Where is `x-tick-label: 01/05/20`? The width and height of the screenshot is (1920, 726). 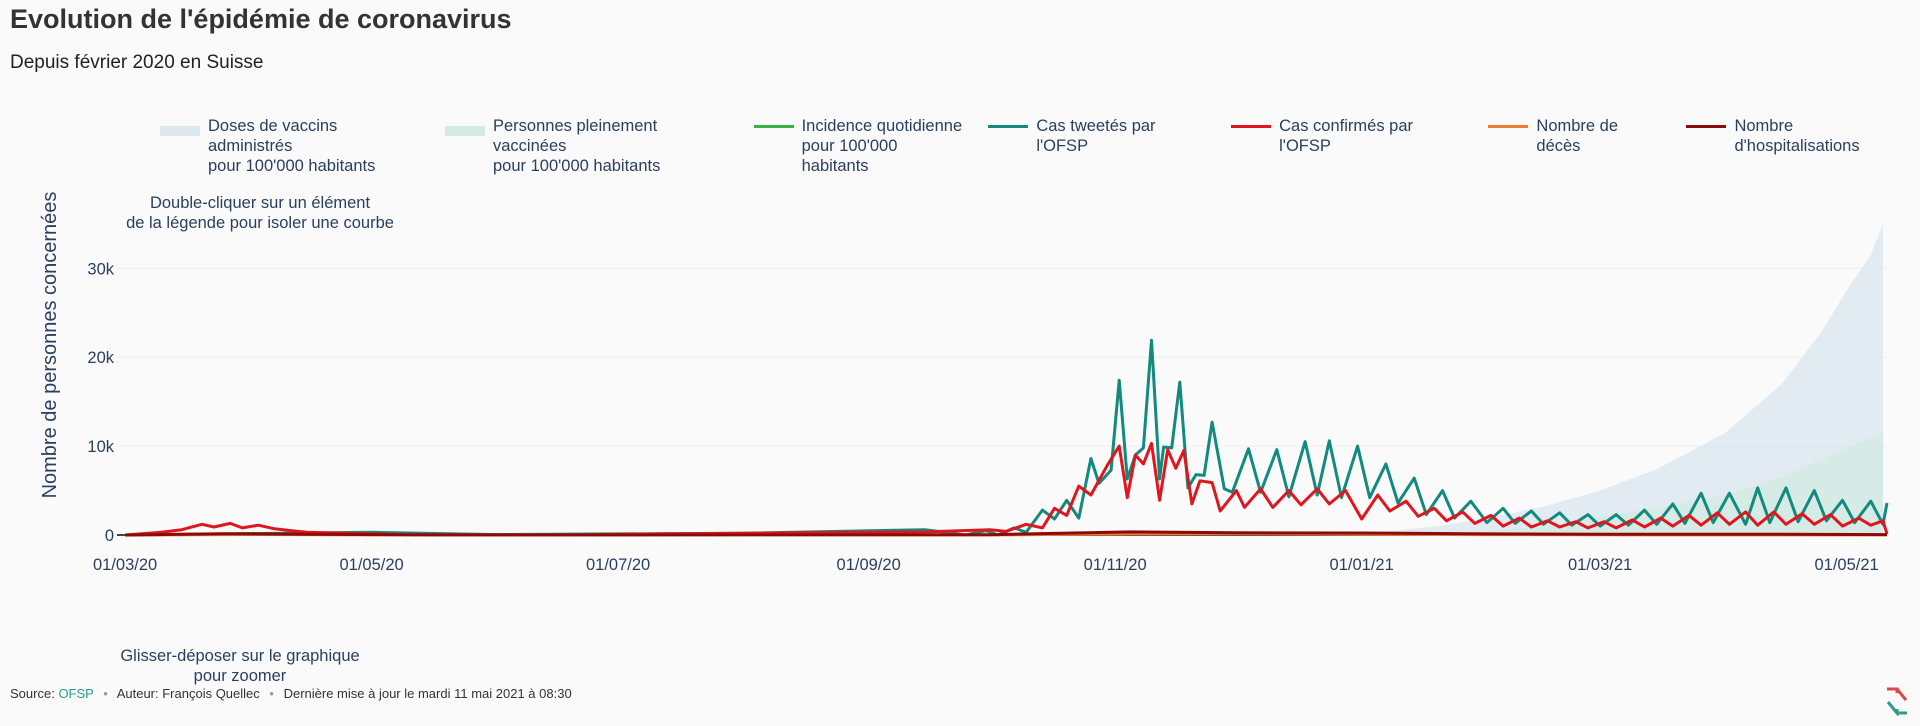 x-tick-label: 01/05/20 is located at coordinates (371, 565).